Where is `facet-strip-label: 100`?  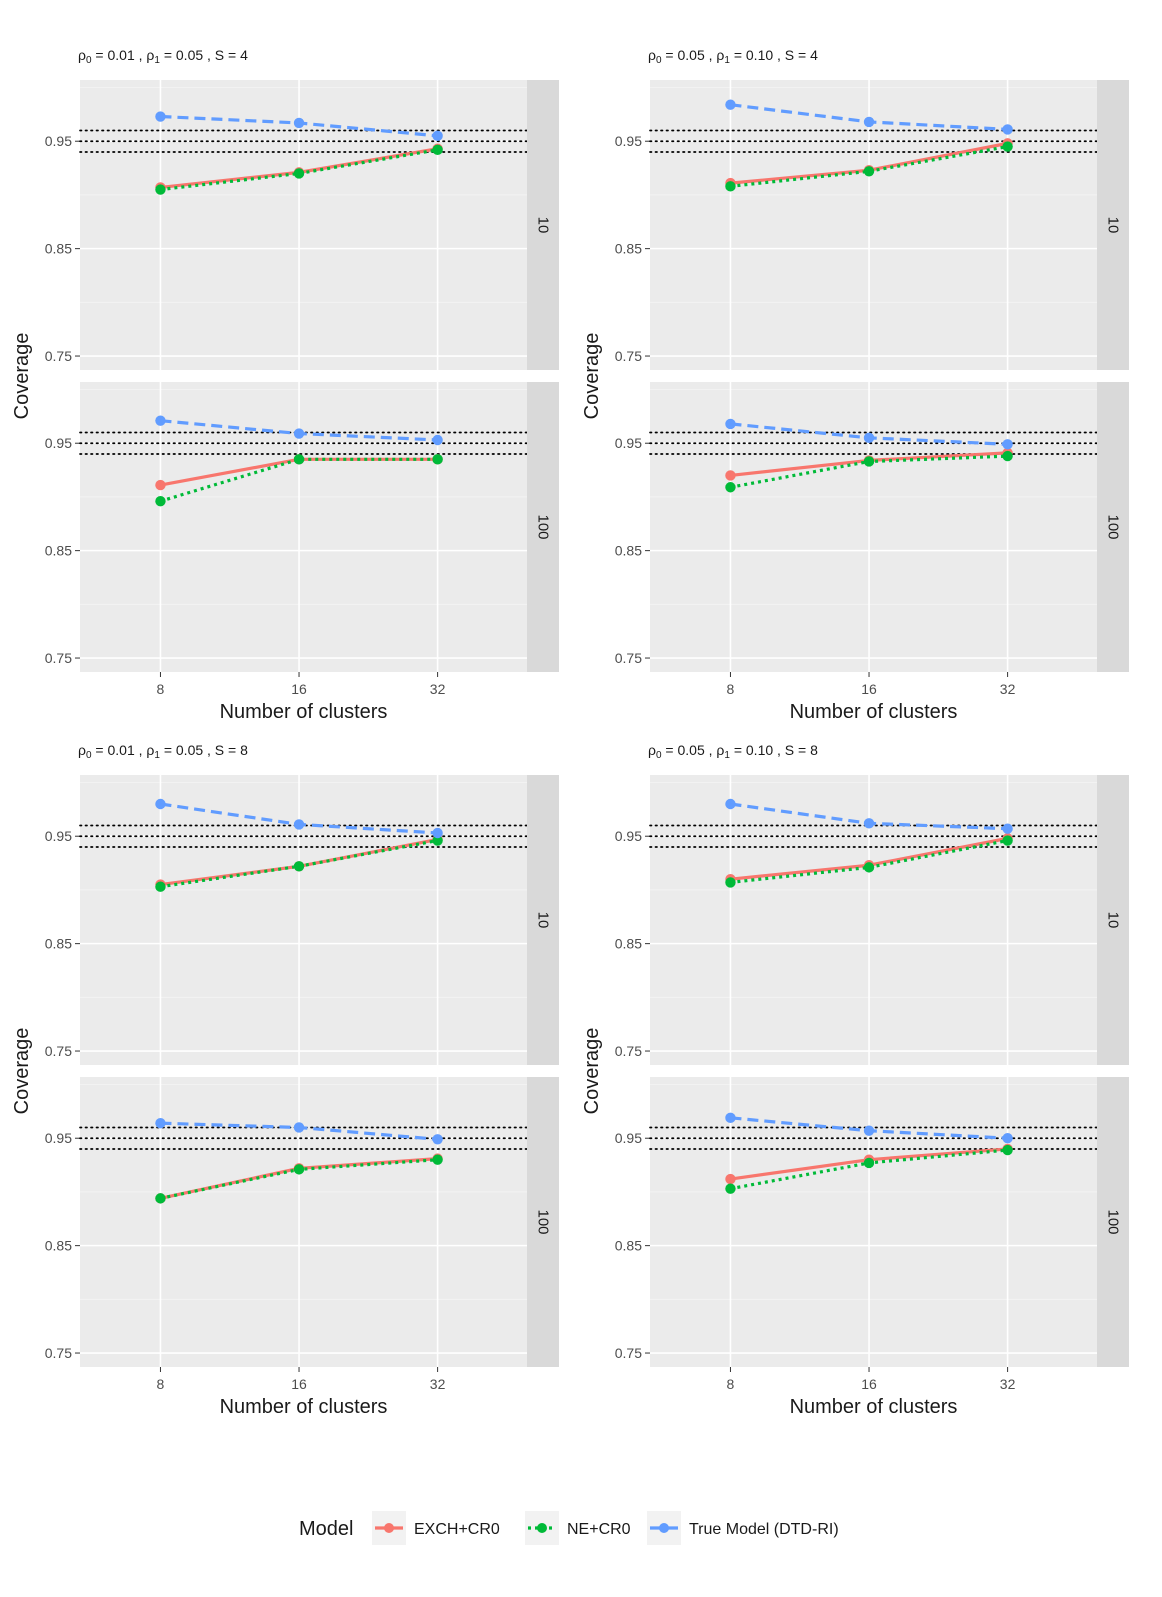 facet-strip-label: 100 is located at coordinates (543, 526).